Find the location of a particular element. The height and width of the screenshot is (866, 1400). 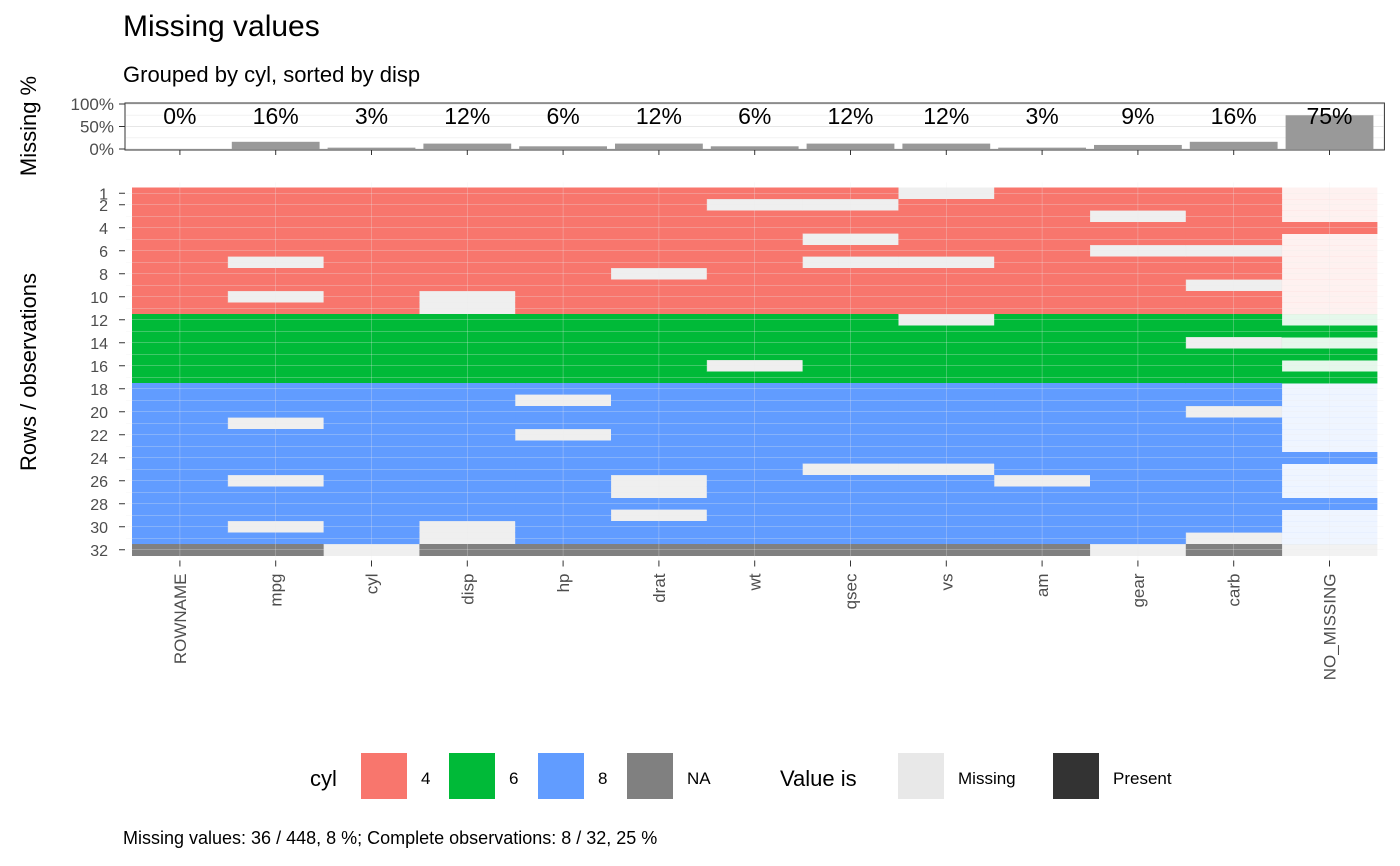

row-tick-label: 26 is located at coordinates (99, 482).